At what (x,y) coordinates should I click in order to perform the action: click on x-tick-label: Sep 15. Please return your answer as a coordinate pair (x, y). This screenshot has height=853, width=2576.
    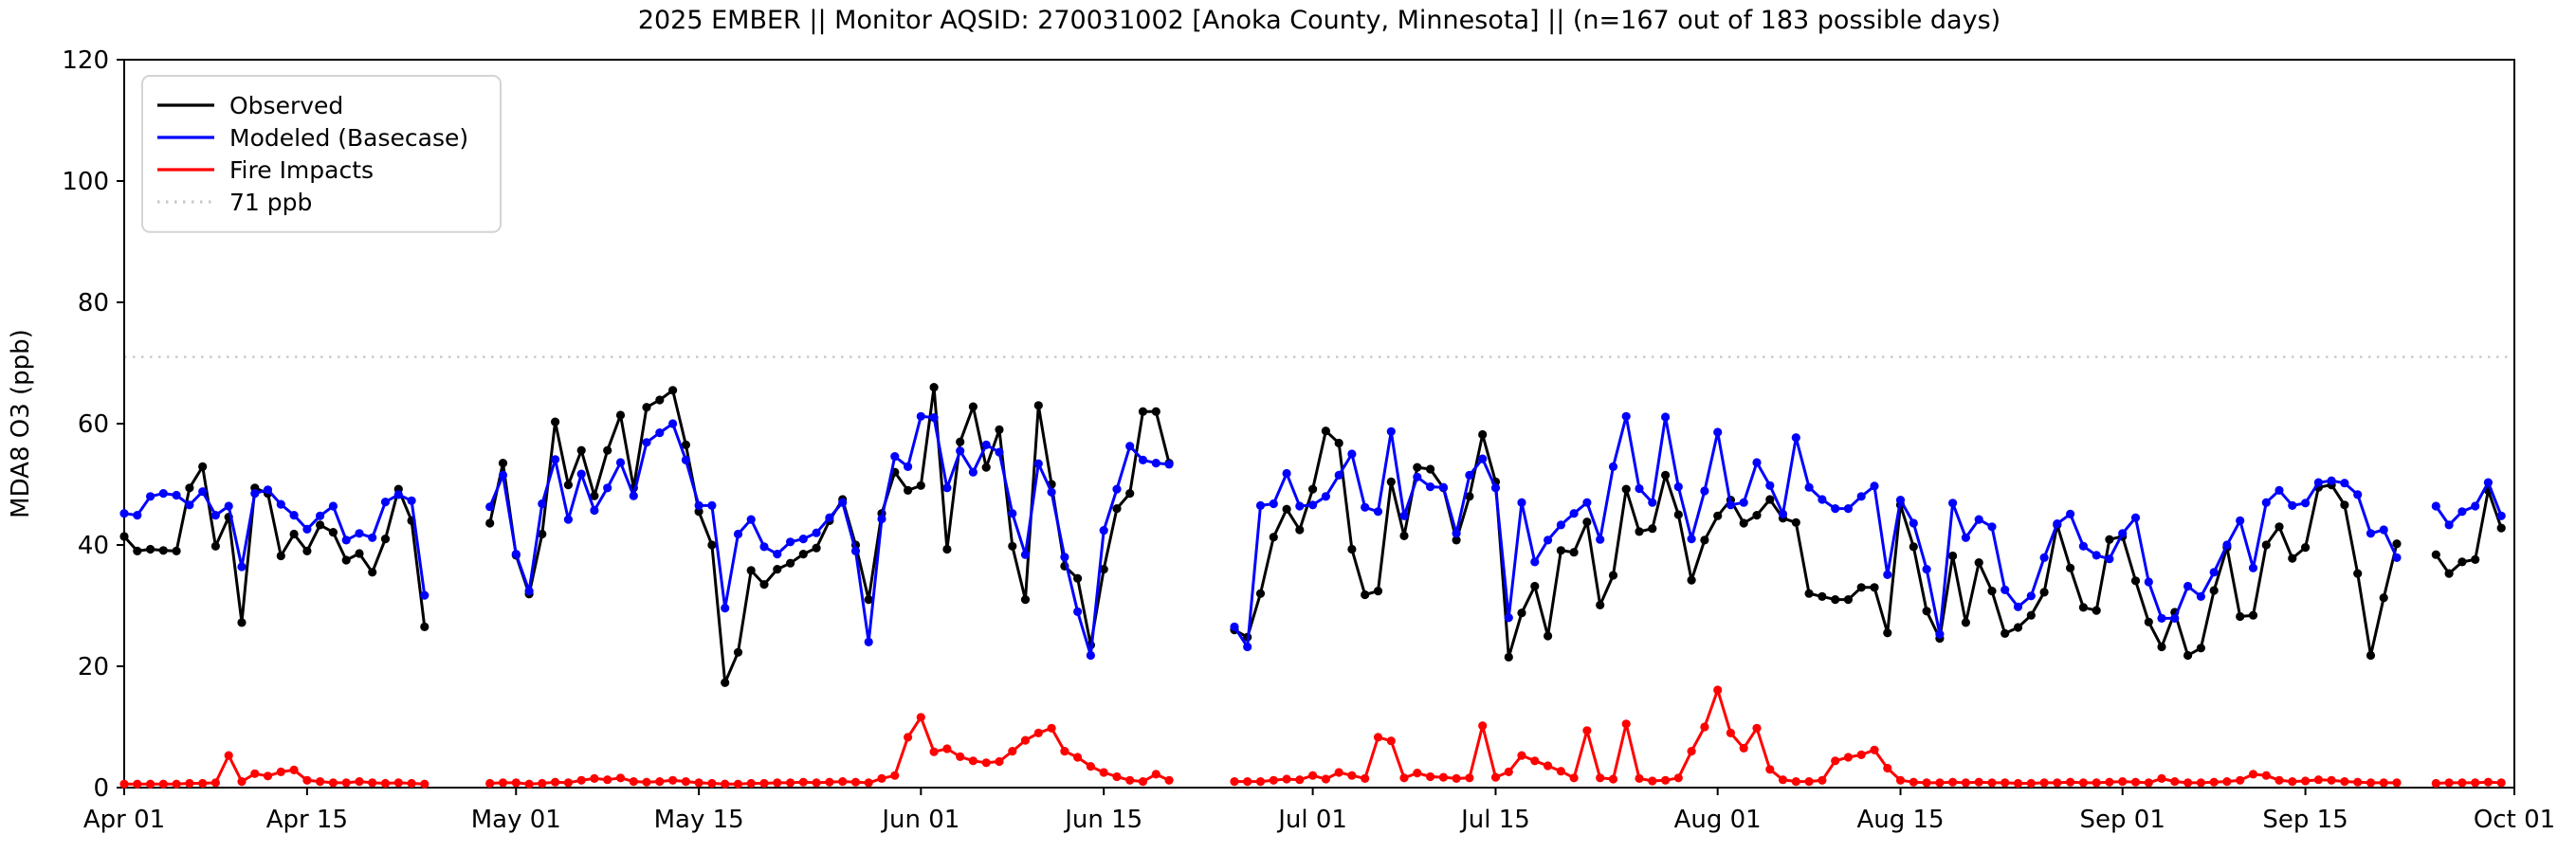
    Looking at the image, I should click on (2305, 820).